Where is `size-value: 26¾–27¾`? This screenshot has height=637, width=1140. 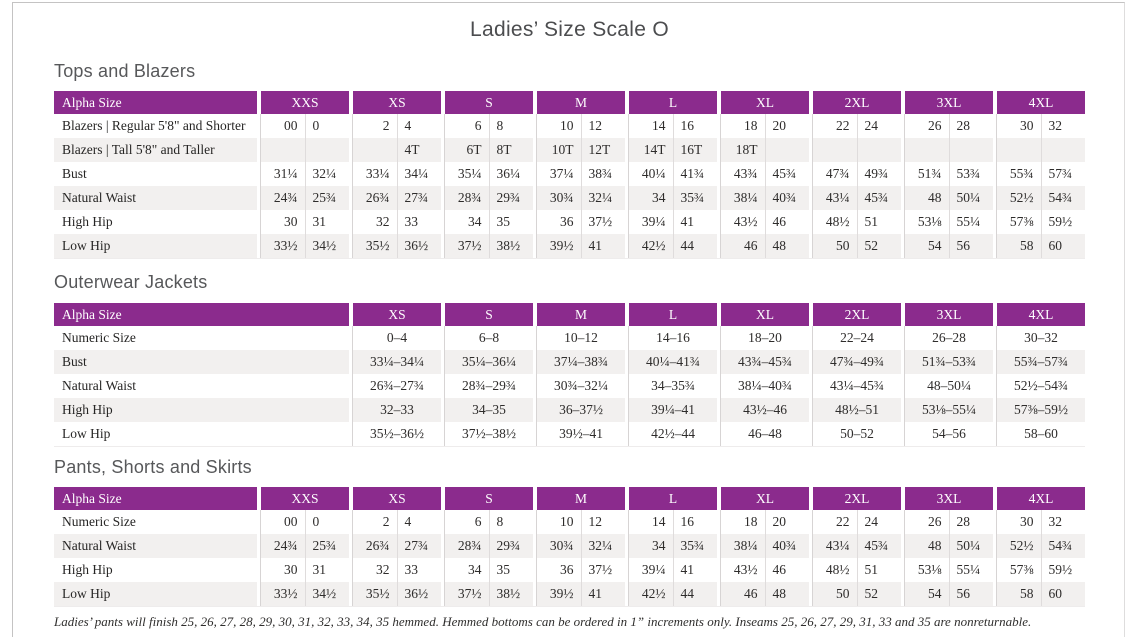 size-value: 26¾–27¾ is located at coordinates (397, 385).